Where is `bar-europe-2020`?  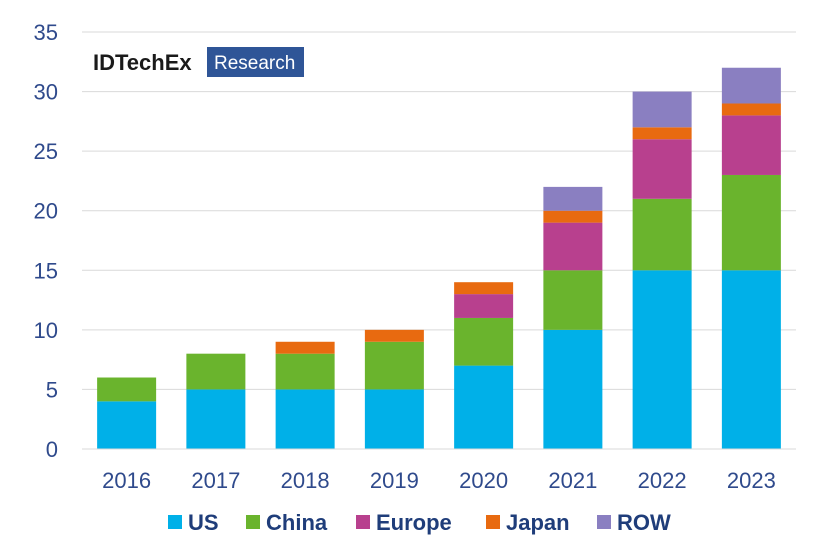 bar-europe-2020 is located at coordinates (484, 306).